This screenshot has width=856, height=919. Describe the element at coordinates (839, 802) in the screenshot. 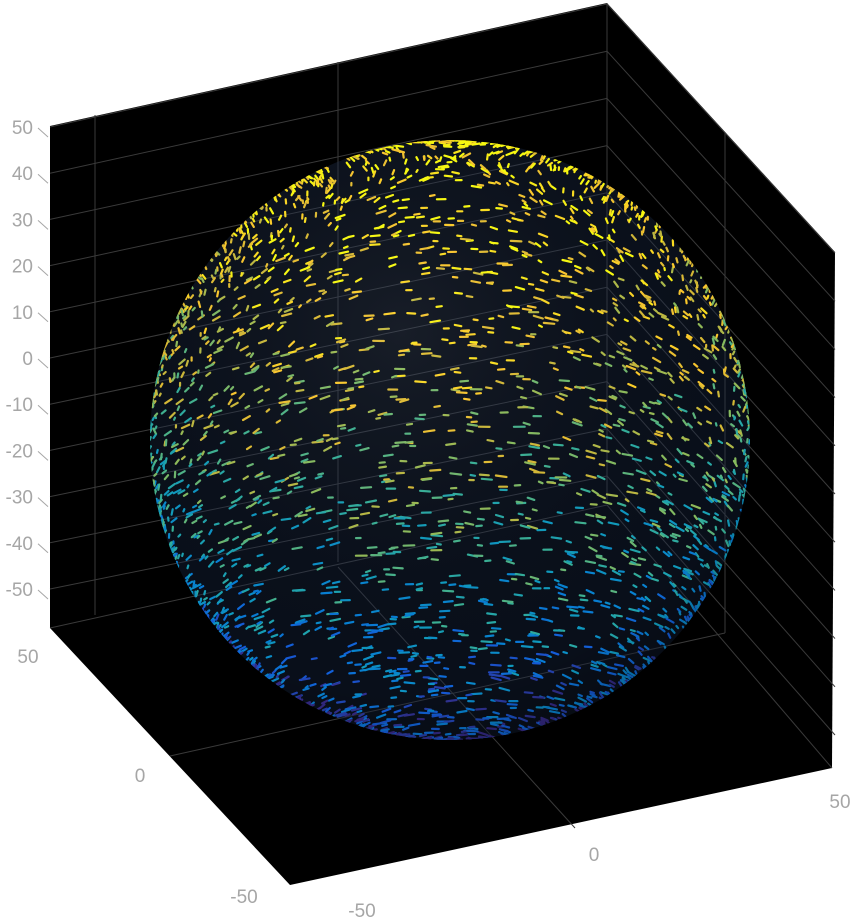

I see `x-tick-label: 50` at that location.